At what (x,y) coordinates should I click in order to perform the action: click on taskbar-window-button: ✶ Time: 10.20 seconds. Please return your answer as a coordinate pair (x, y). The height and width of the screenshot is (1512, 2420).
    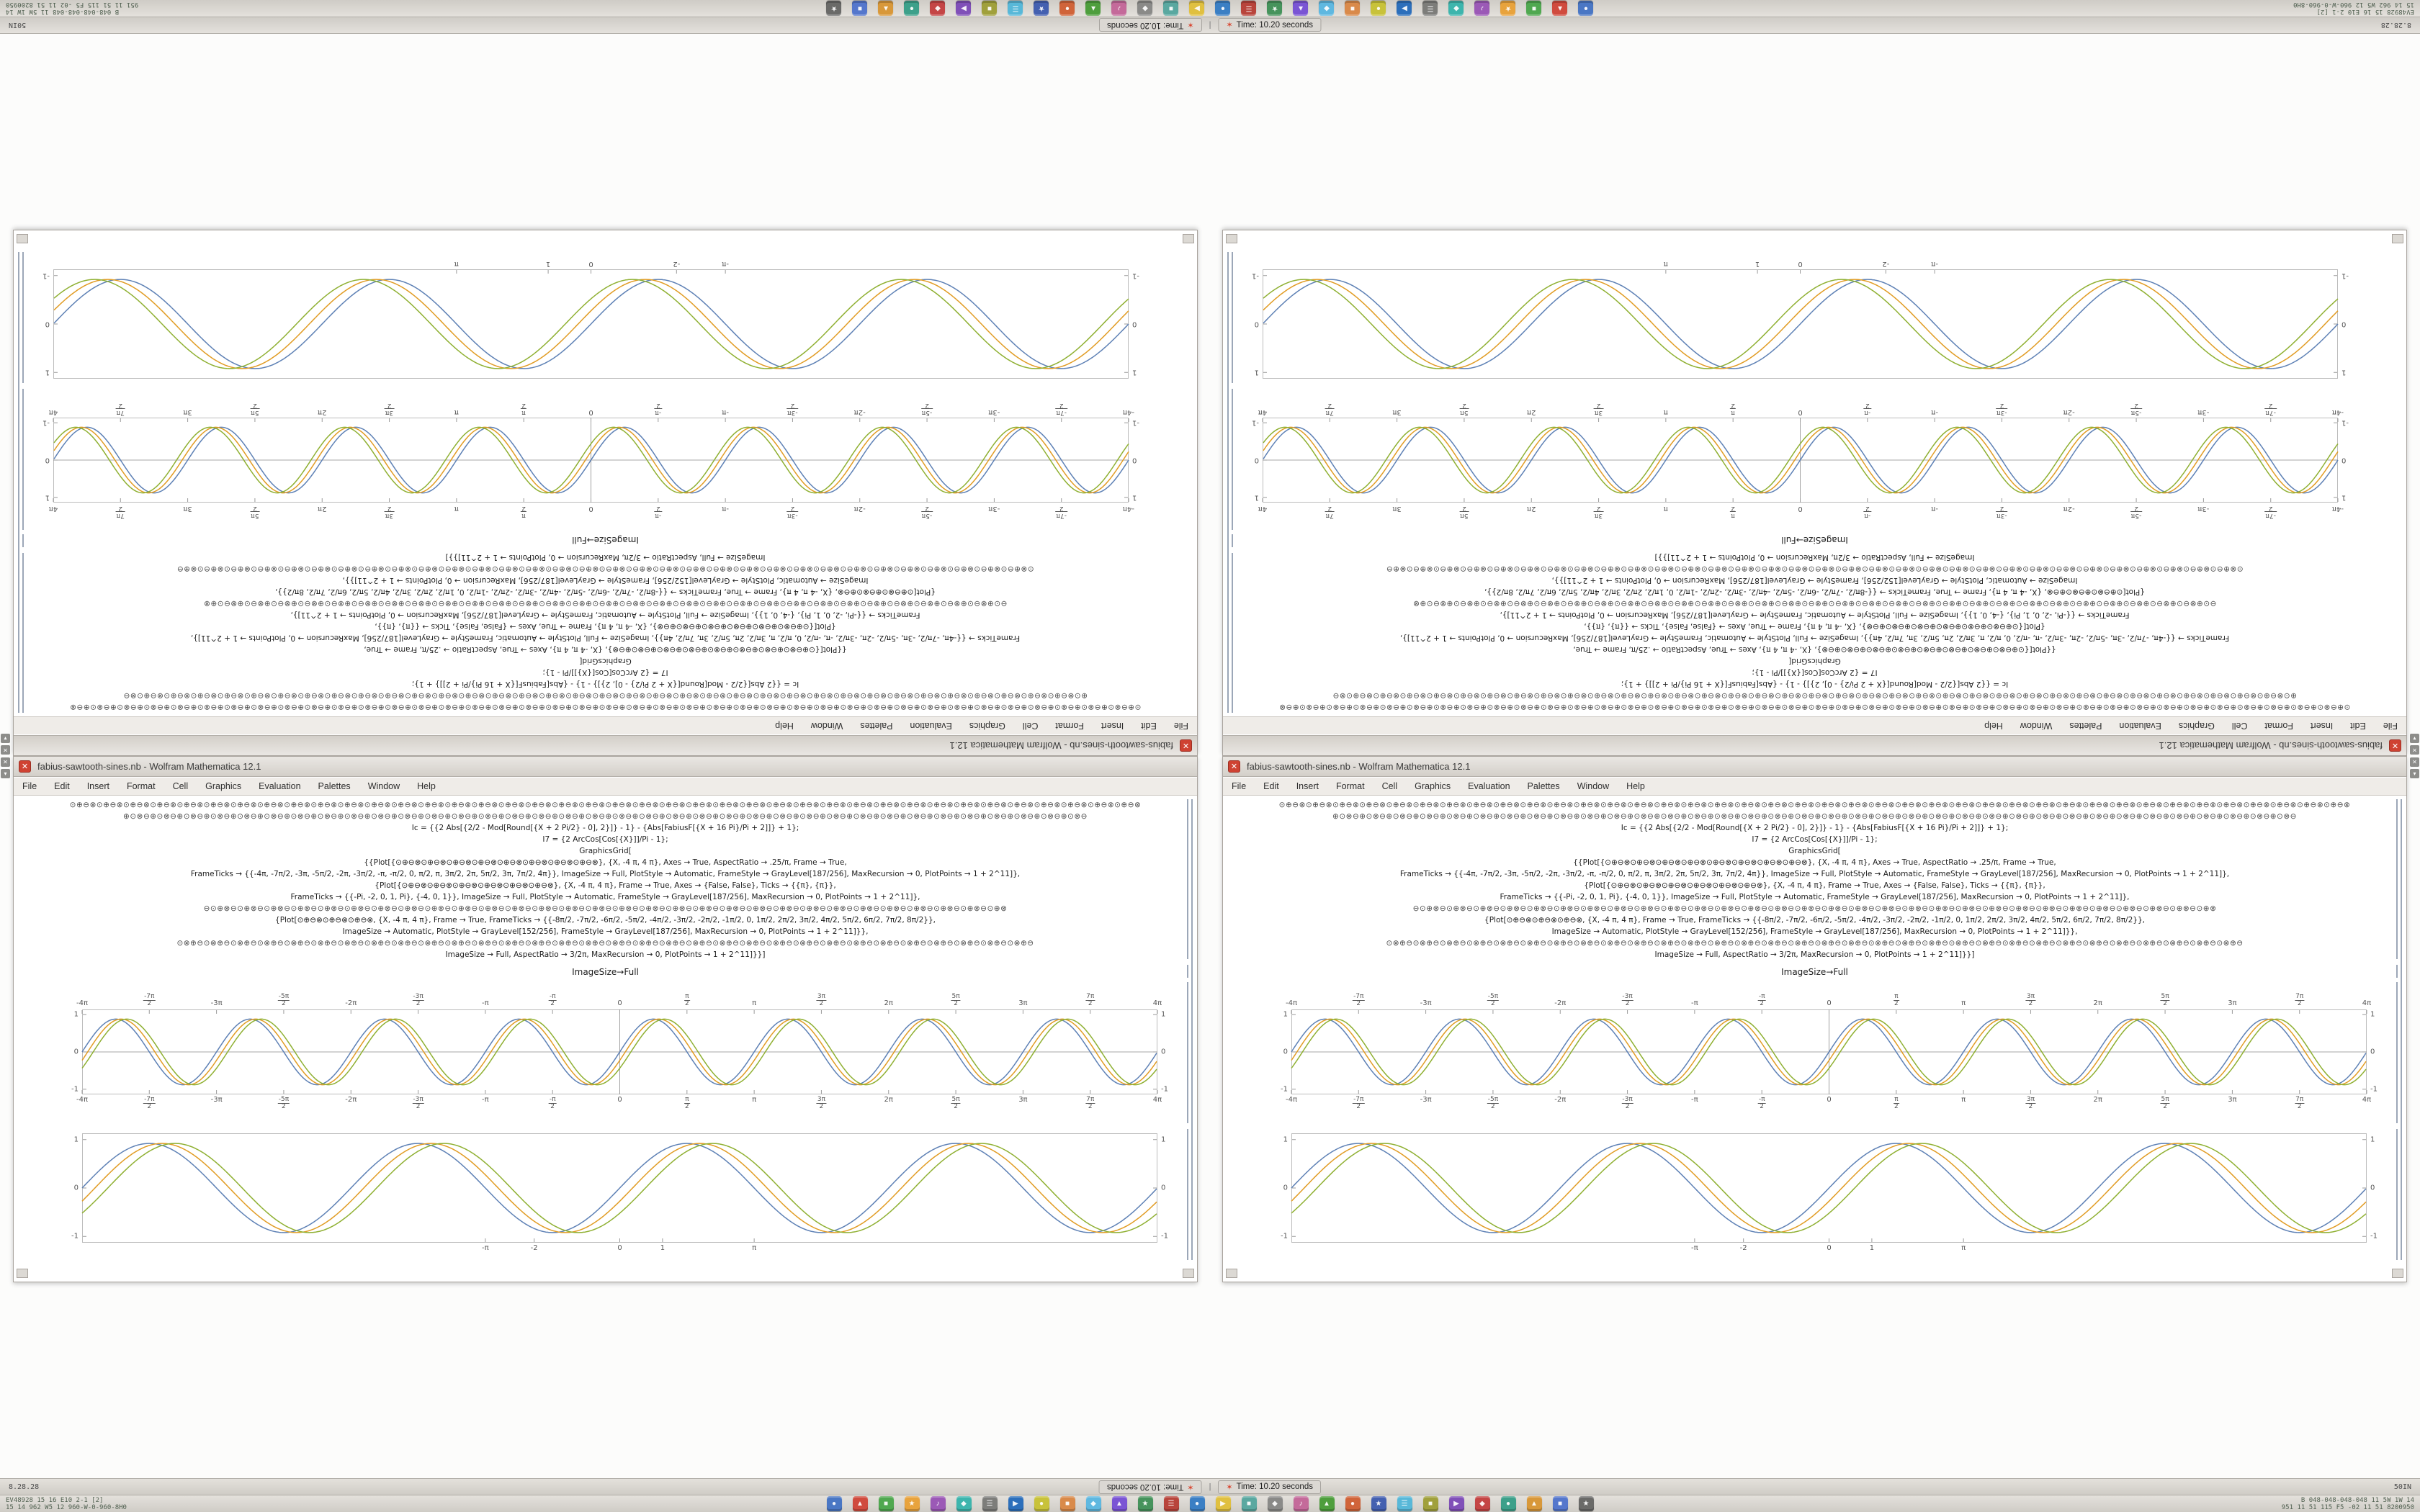
    Looking at the image, I should click on (1269, 1487).